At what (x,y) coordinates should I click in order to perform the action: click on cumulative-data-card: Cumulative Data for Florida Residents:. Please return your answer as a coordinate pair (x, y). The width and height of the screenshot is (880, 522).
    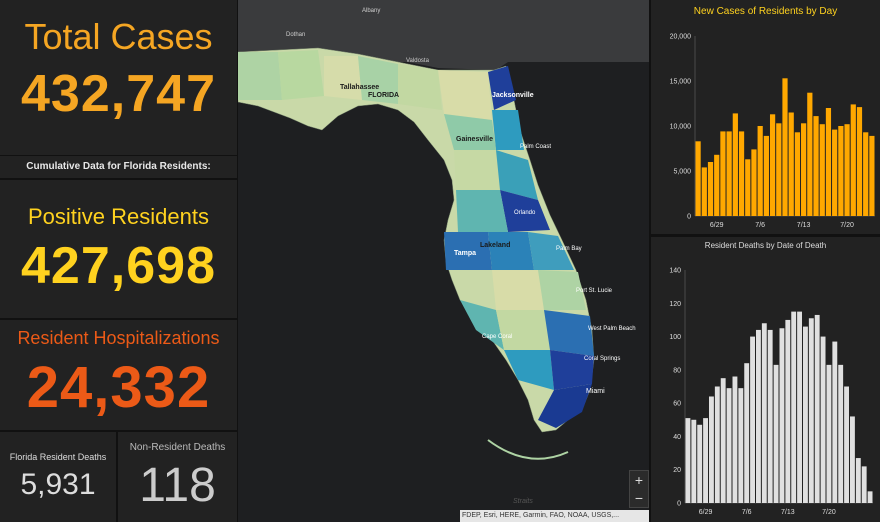
    Looking at the image, I should click on (118, 167).